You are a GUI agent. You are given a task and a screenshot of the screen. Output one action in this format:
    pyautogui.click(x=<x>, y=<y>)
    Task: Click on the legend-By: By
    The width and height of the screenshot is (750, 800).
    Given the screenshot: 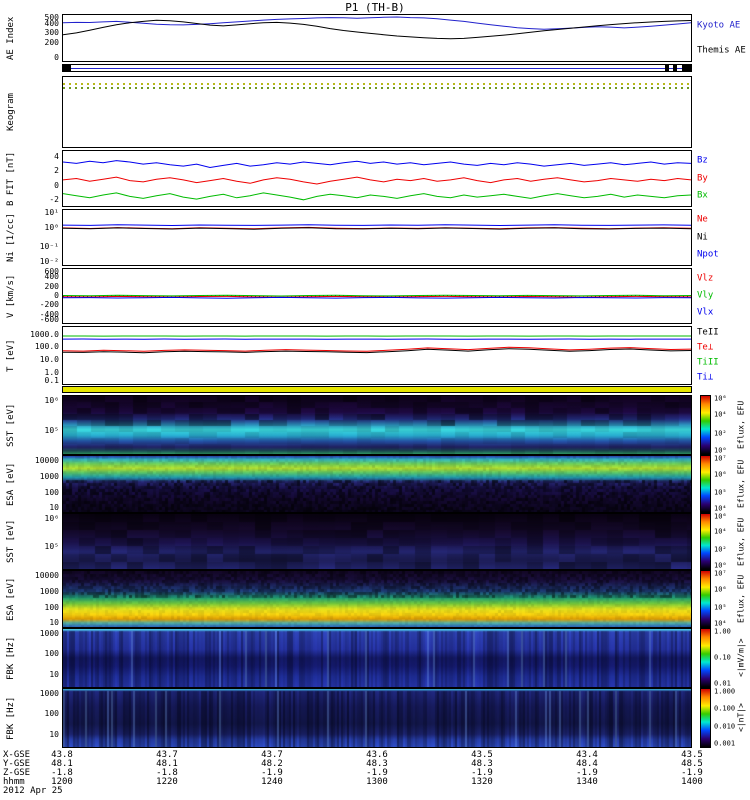 What is the action you would take?
    pyautogui.click(x=702, y=178)
    